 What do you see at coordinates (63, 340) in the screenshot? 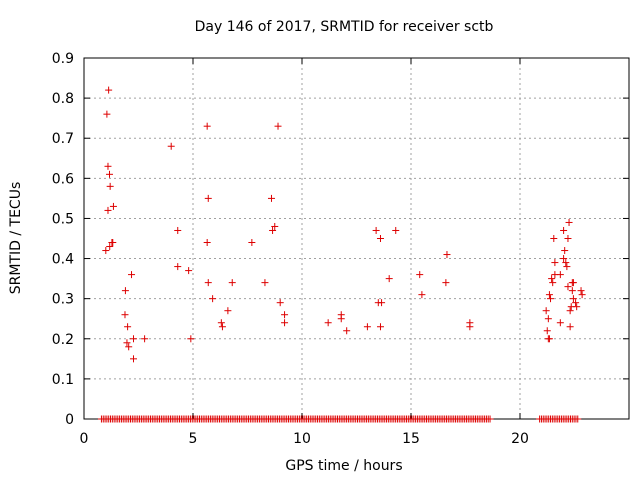
I see `y-tick-label: 0.2` at bounding box center [63, 340].